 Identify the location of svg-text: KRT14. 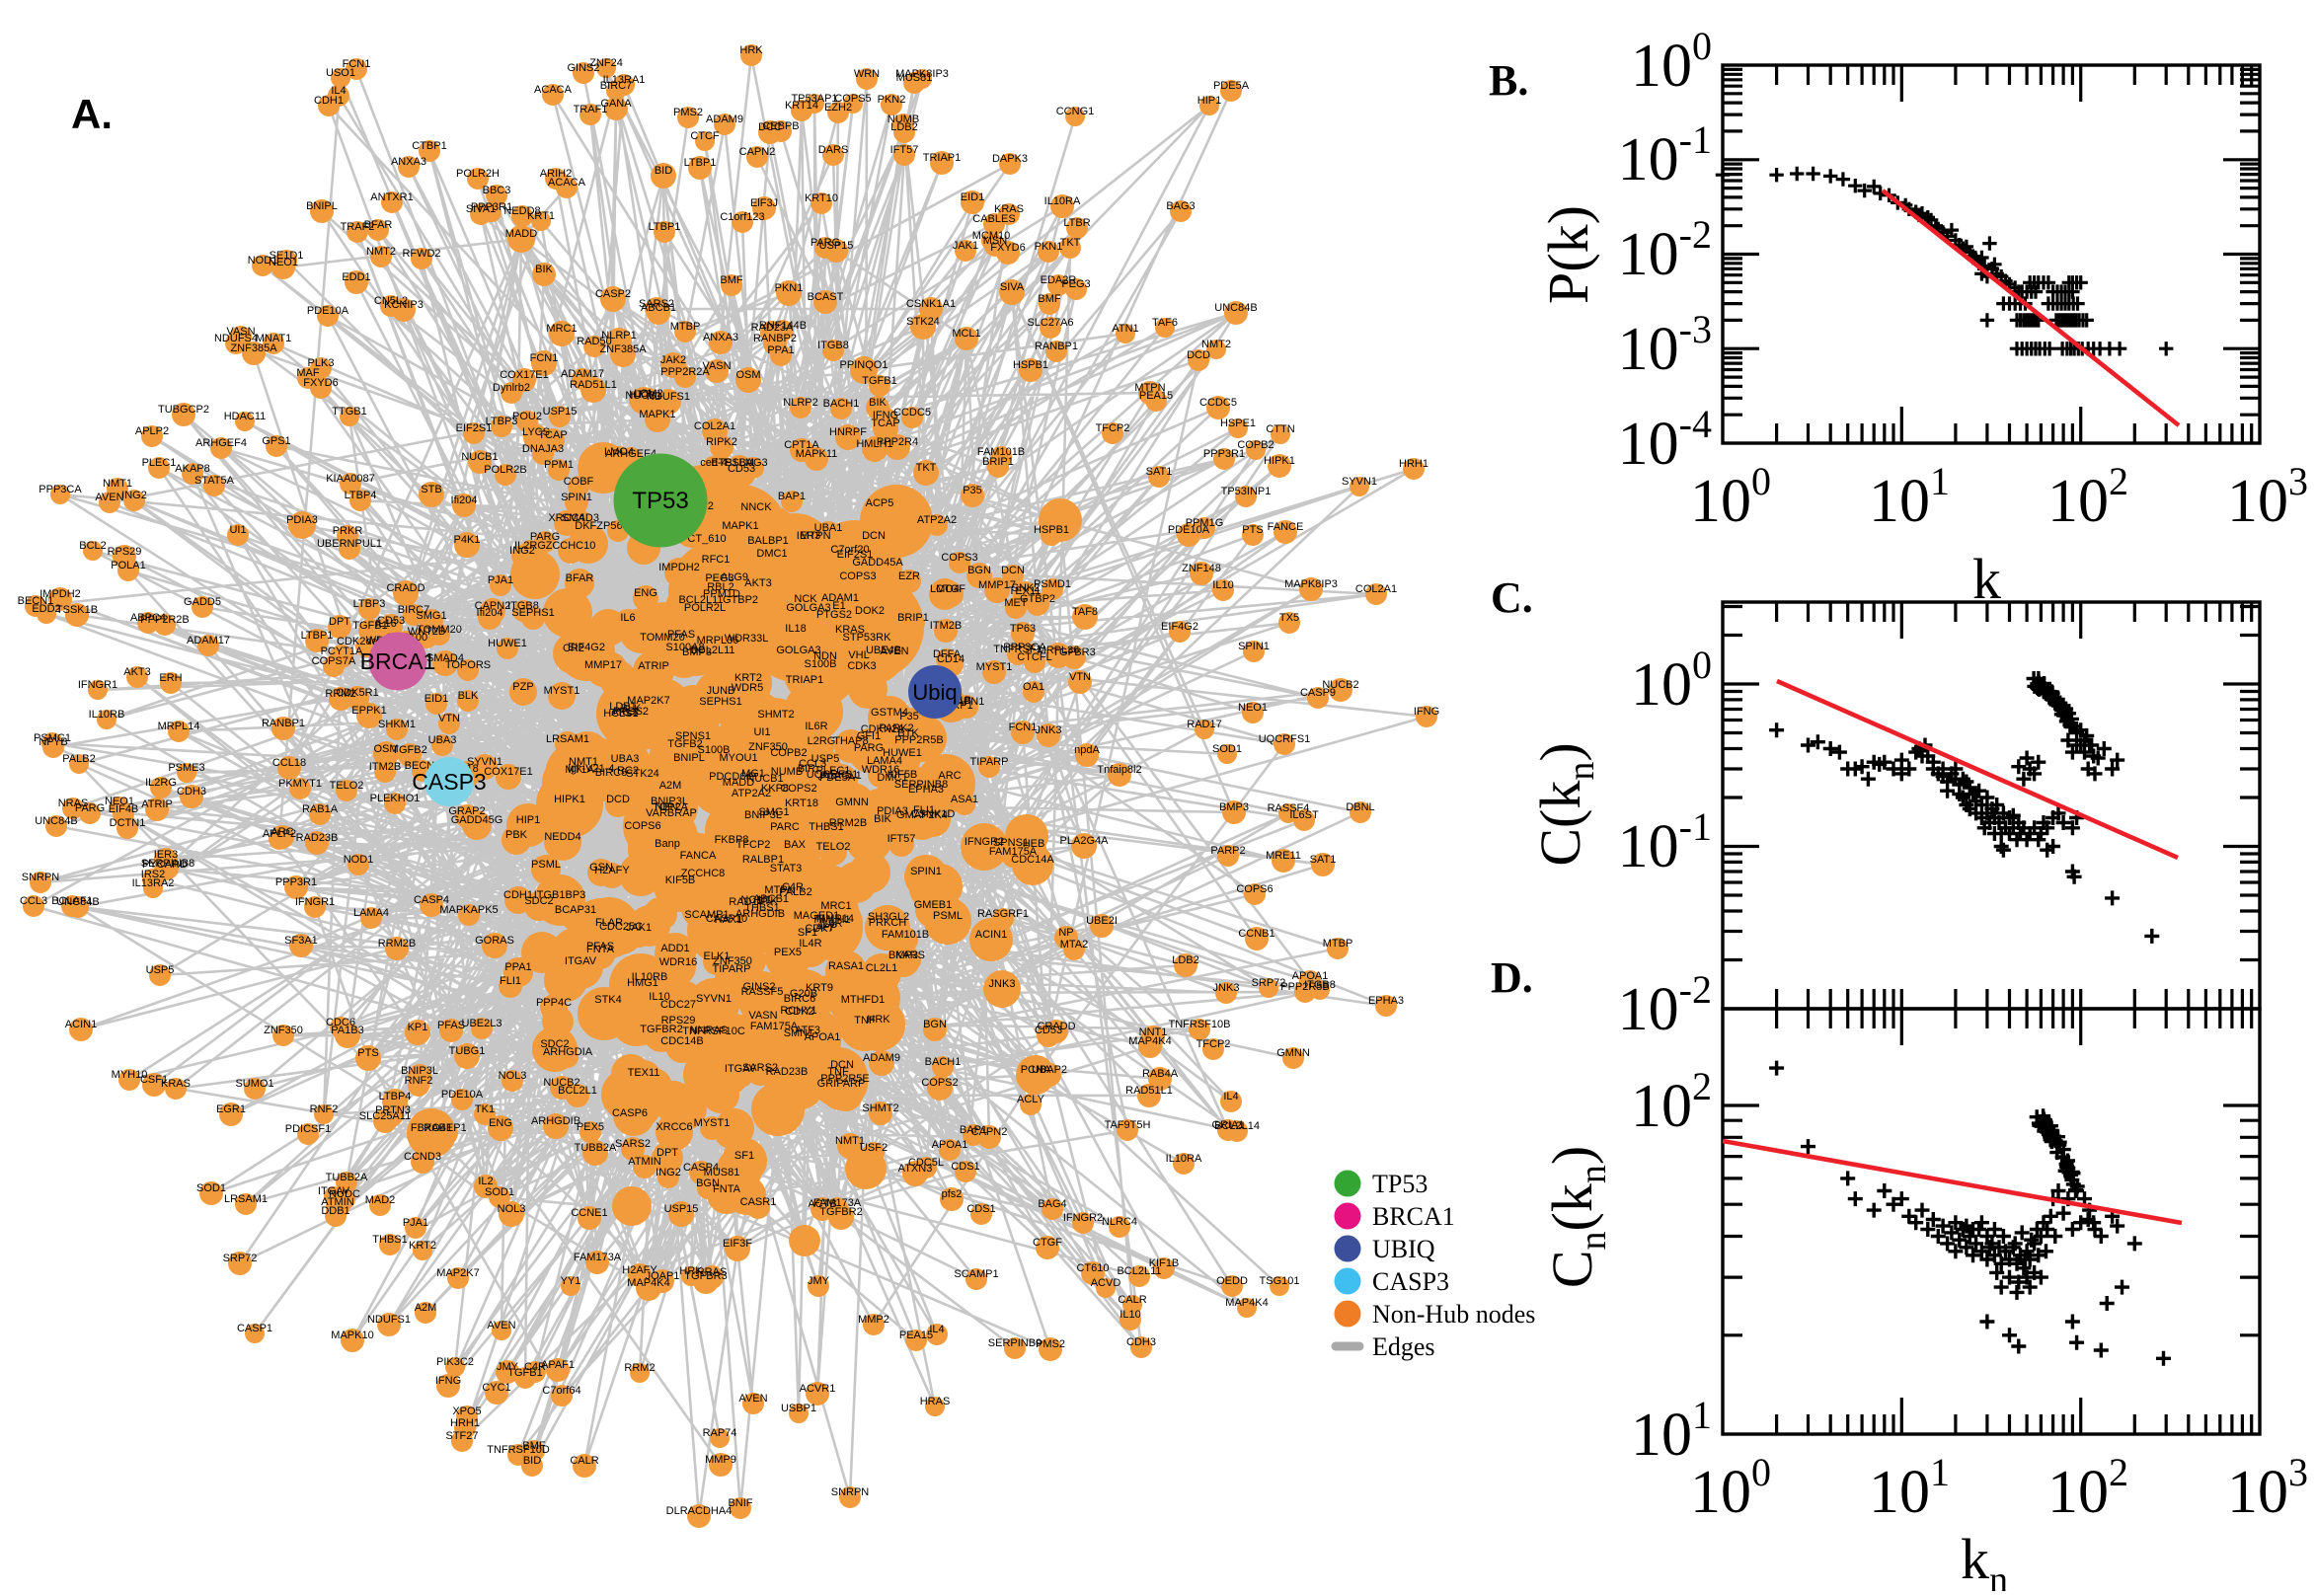
(801, 106).